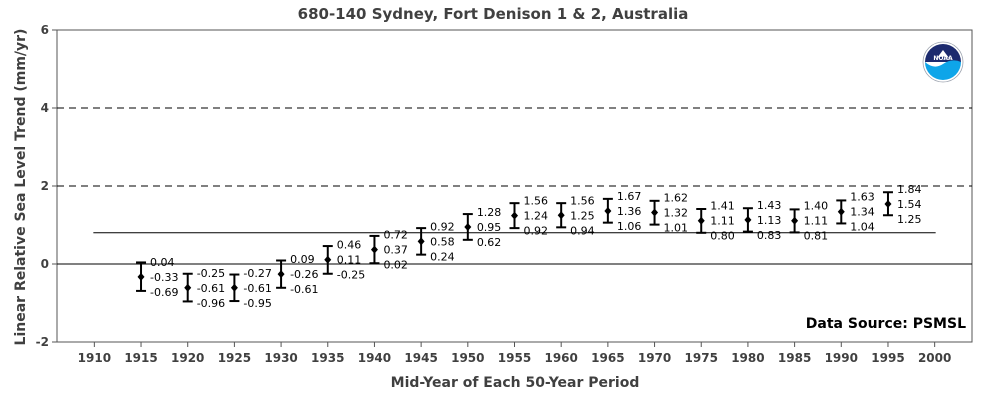  I want to click on data-point-1980: 1.43 1.13 0.83, so click(762, 220).